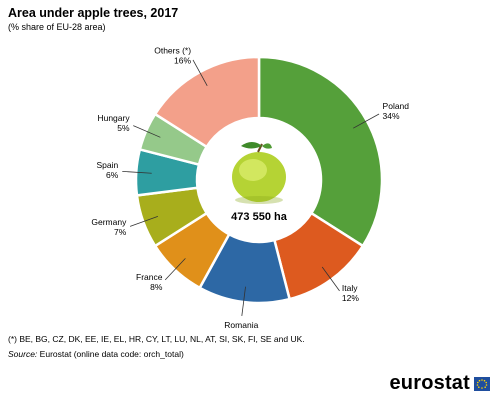 The width and height of the screenshot is (500, 403). What do you see at coordinates (330, 279) in the screenshot?
I see `leader-line-italy` at bounding box center [330, 279].